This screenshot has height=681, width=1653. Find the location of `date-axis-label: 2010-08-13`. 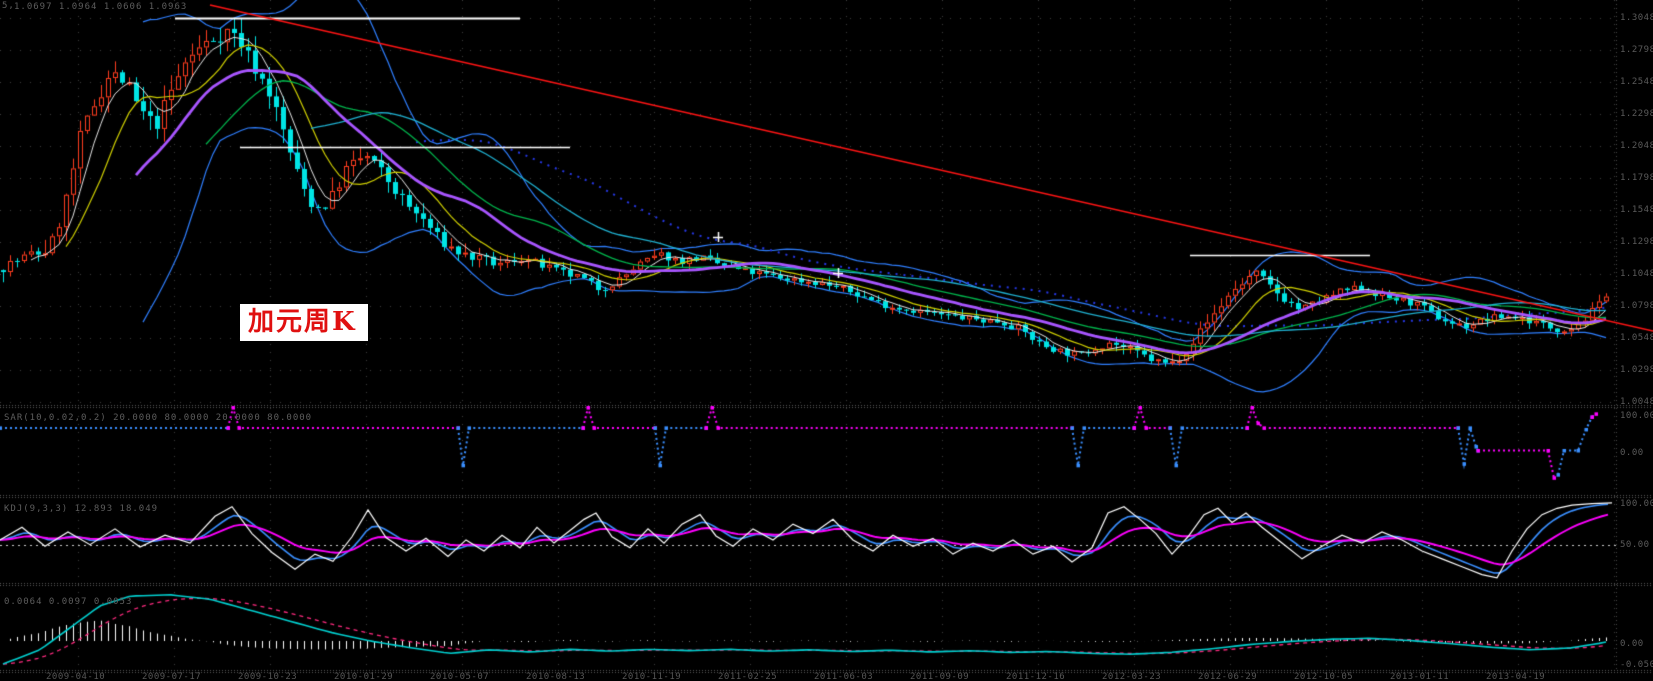

date-axis-label: 2010-08-13 is located at coordinates (556, 676).